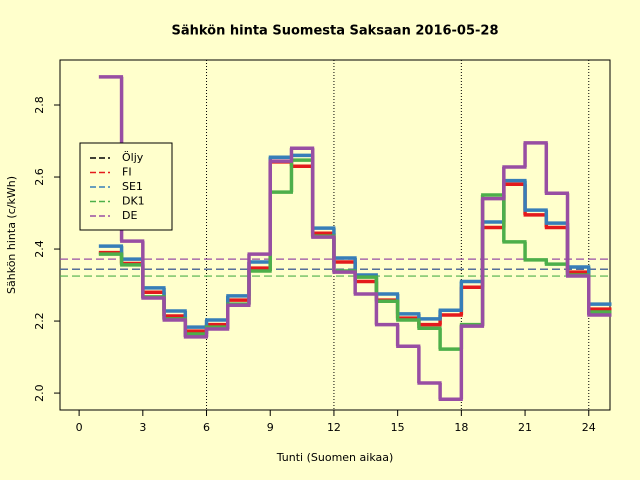  Describe the element at coordinates (589, 427) in the screenshot. I see `x-tick-label: 24` at that location.